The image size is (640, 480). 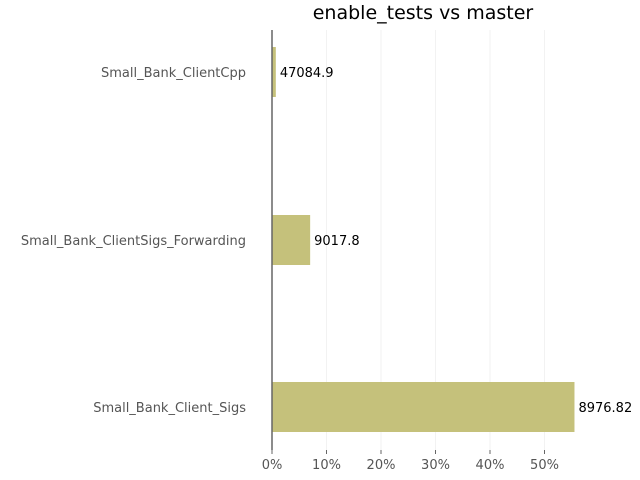 I want to click on data-label: 47084.9, so click(x=307, y=73).